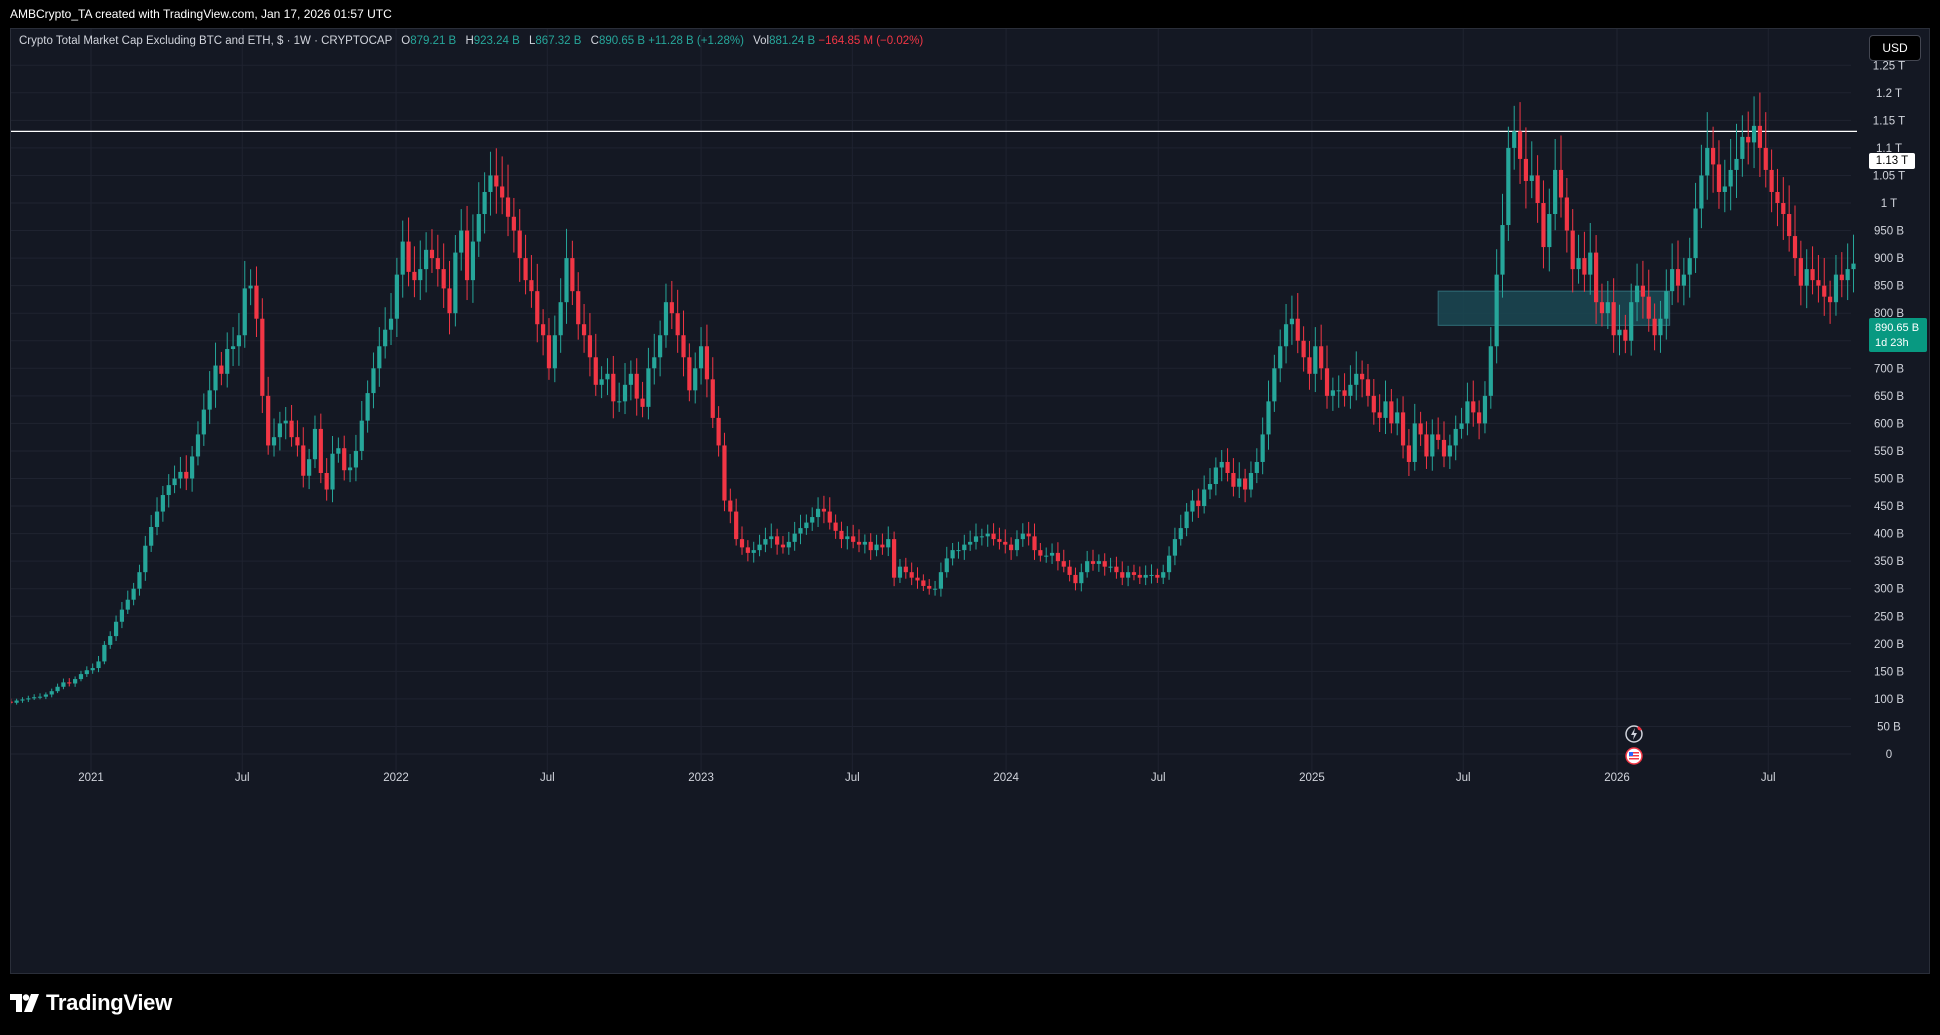 The image size is (1940, 1035). I want to click on demand-zone, so click(1554, 308).